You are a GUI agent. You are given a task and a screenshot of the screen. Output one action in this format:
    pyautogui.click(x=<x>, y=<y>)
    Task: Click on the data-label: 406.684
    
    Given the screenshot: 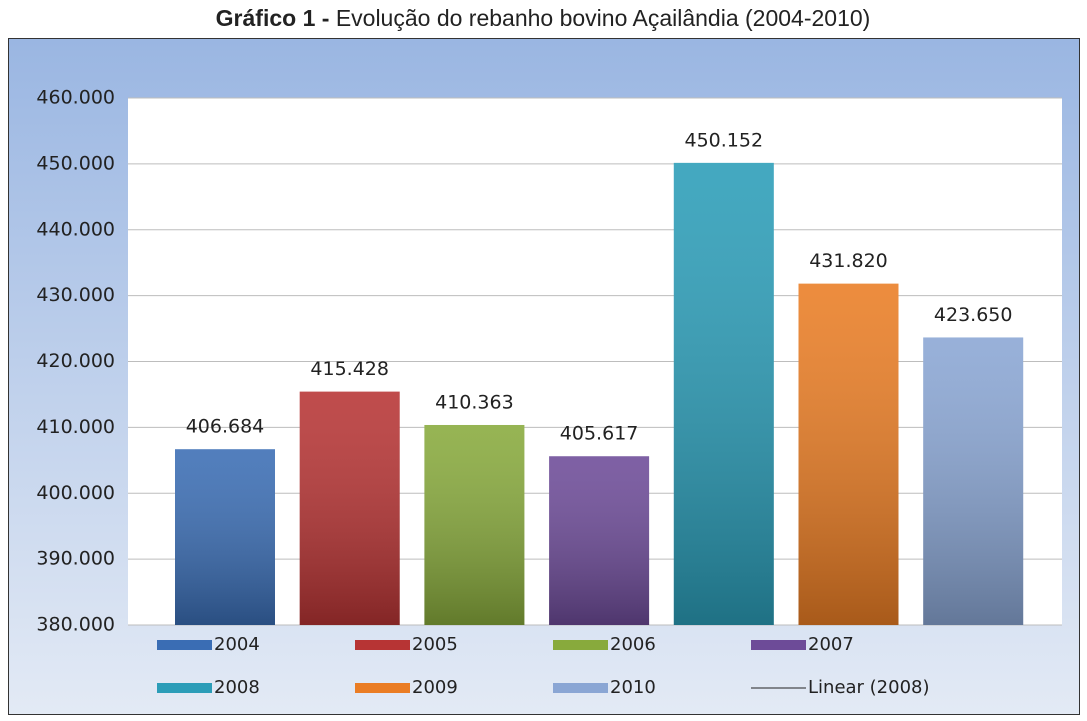 What is the action you would take?
    pyautogui.click(x=225, y=427)
    